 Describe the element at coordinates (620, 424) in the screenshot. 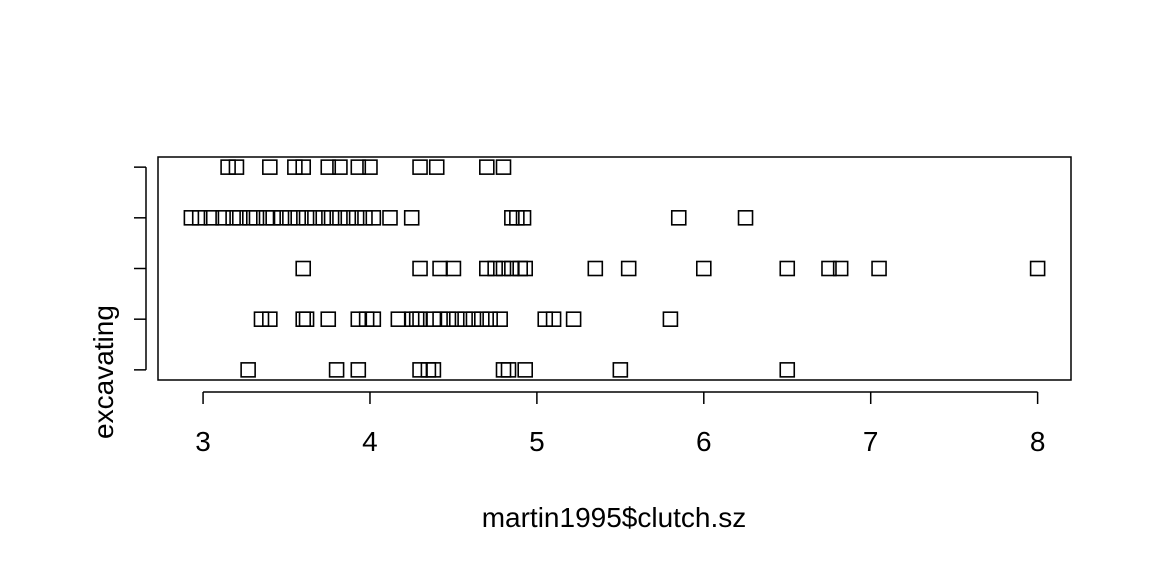

I see `x-axis: 3 4 5 6 7 8` at that location.